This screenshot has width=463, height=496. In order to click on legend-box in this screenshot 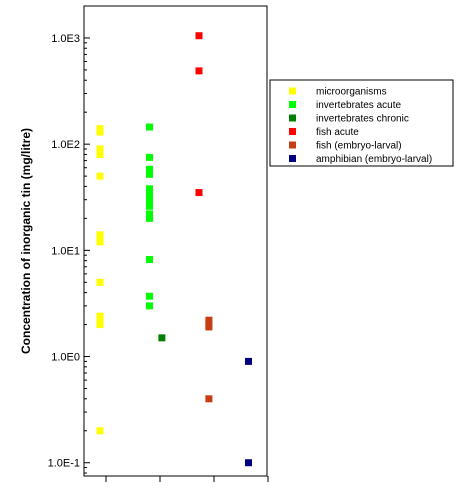, I will do `click(361, 123)`.